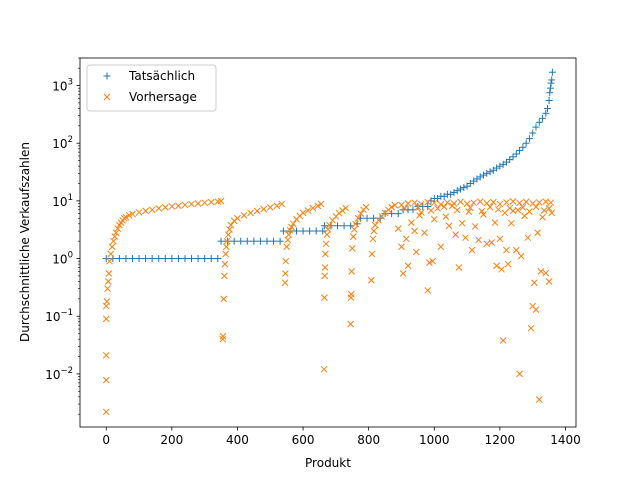  I want to click on legend-label-tatsaechlich: Tatsächlich, so click(161, 76).